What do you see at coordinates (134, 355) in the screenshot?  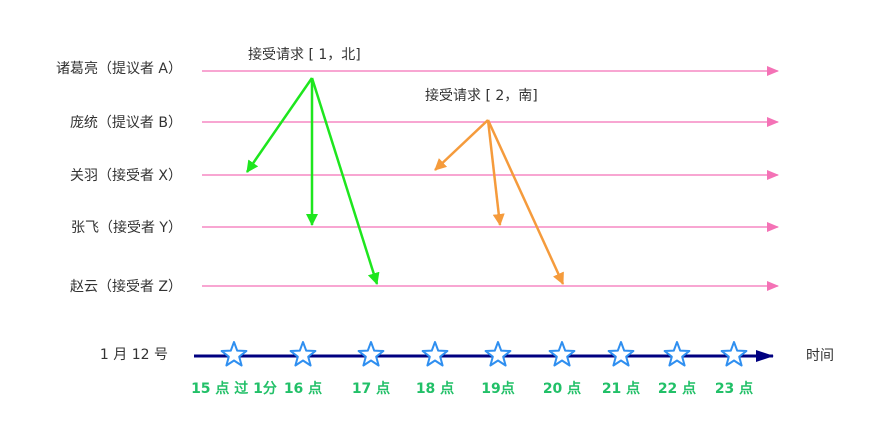 I see `date-label: 1 月 12 号` at bounding box center [134, 355].